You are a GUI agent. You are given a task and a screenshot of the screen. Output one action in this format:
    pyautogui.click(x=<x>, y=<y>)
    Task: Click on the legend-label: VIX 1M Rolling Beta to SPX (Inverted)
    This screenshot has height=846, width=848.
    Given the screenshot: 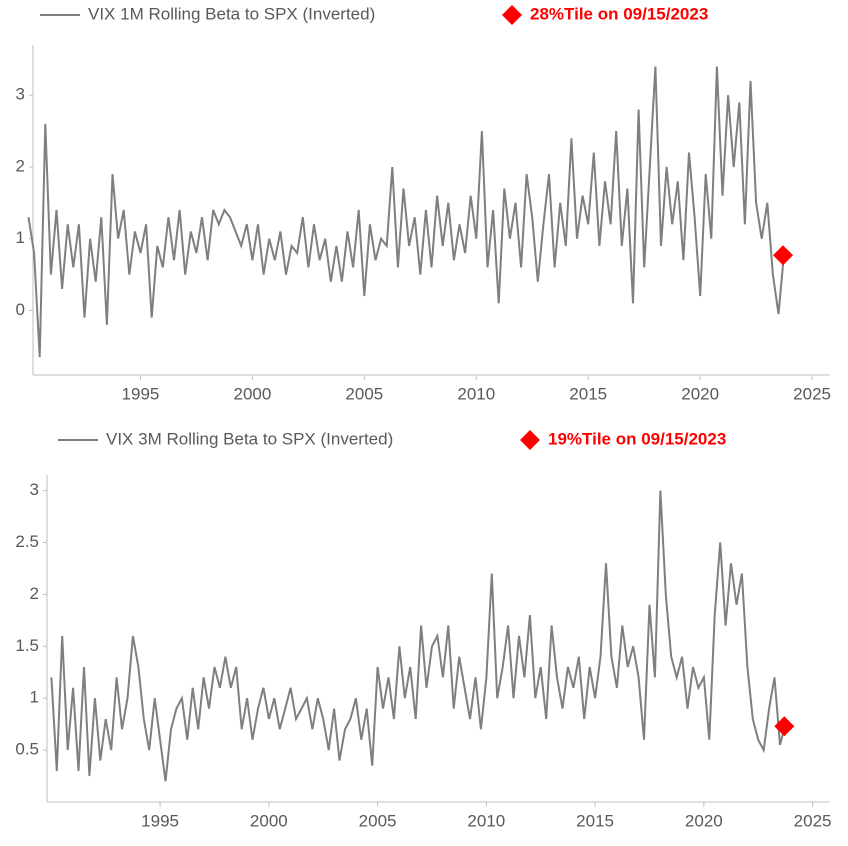 What is the action you would take?
    pyautogui.click(x=231, y=13)
    